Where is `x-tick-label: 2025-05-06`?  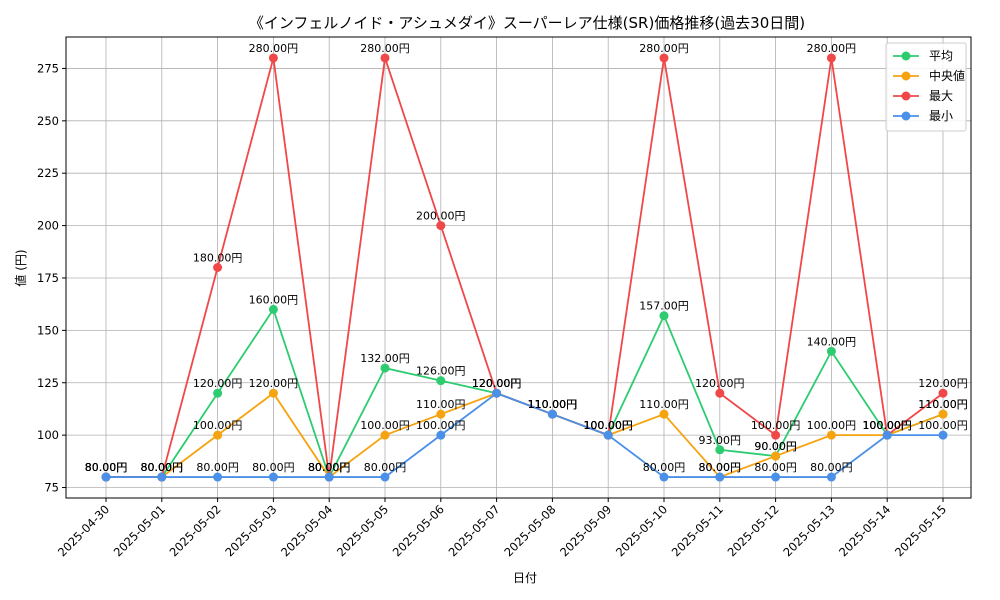
x-tick-label: 2025-05-06 is located at coordinates (418, 530).